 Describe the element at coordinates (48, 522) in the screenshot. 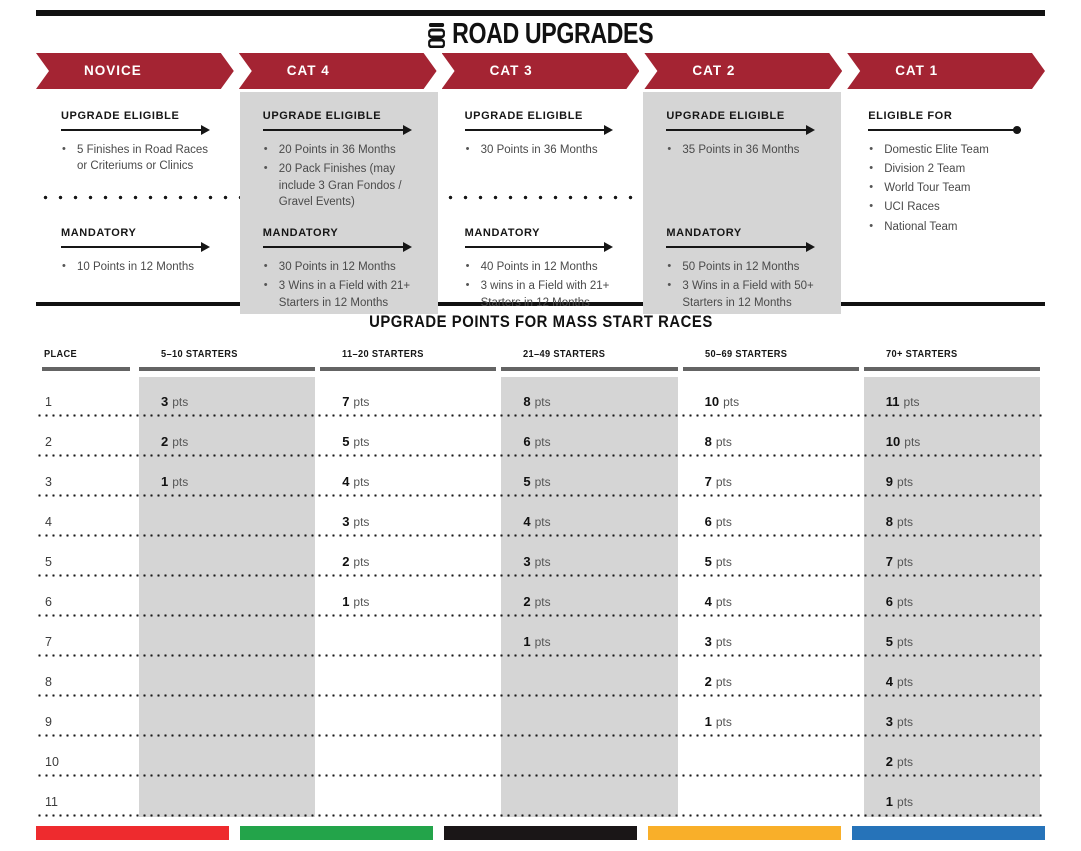

I see `place-value: 4` at that location.